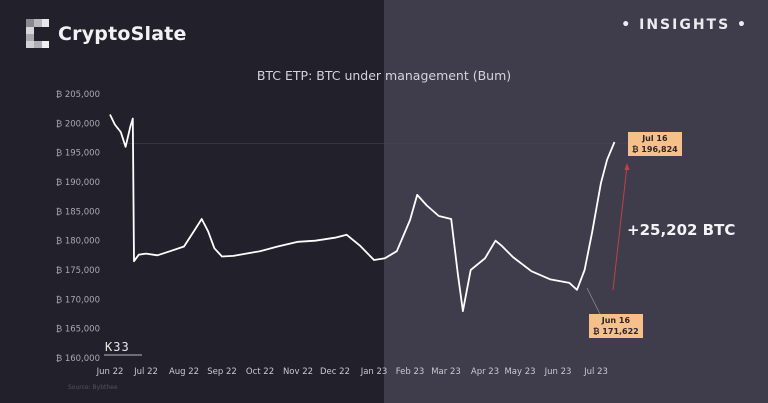  Describe the element at coordinates (655, 149) in the screenshot. I see `callout-value: ₿ 196,824` at that location.